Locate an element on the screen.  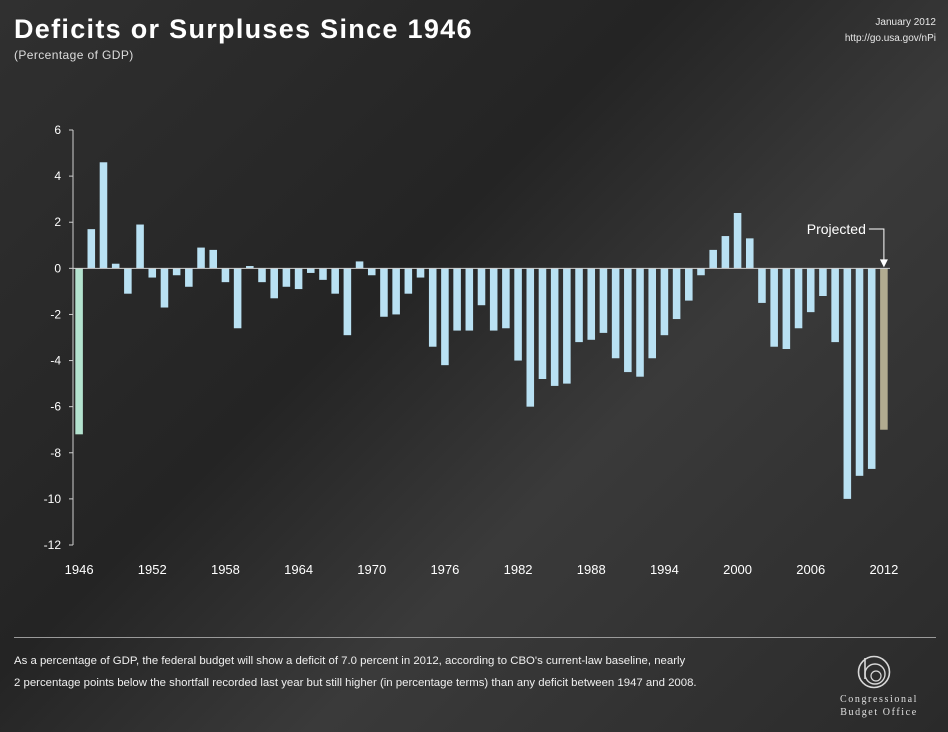
y-tick-label: -8 is located at coordinates (55, 453).